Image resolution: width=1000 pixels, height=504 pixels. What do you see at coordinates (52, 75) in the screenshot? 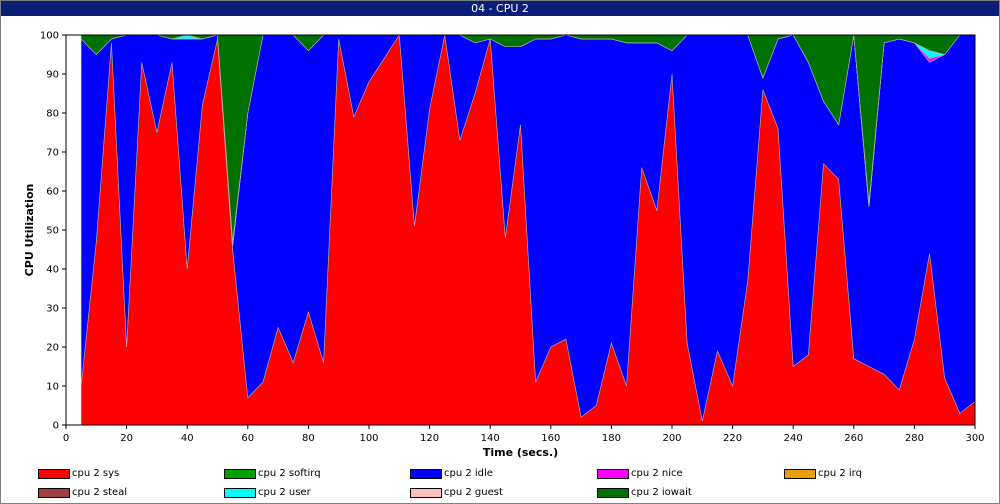
I see `y-tick-label: 90` at bounding box center [52, 75].